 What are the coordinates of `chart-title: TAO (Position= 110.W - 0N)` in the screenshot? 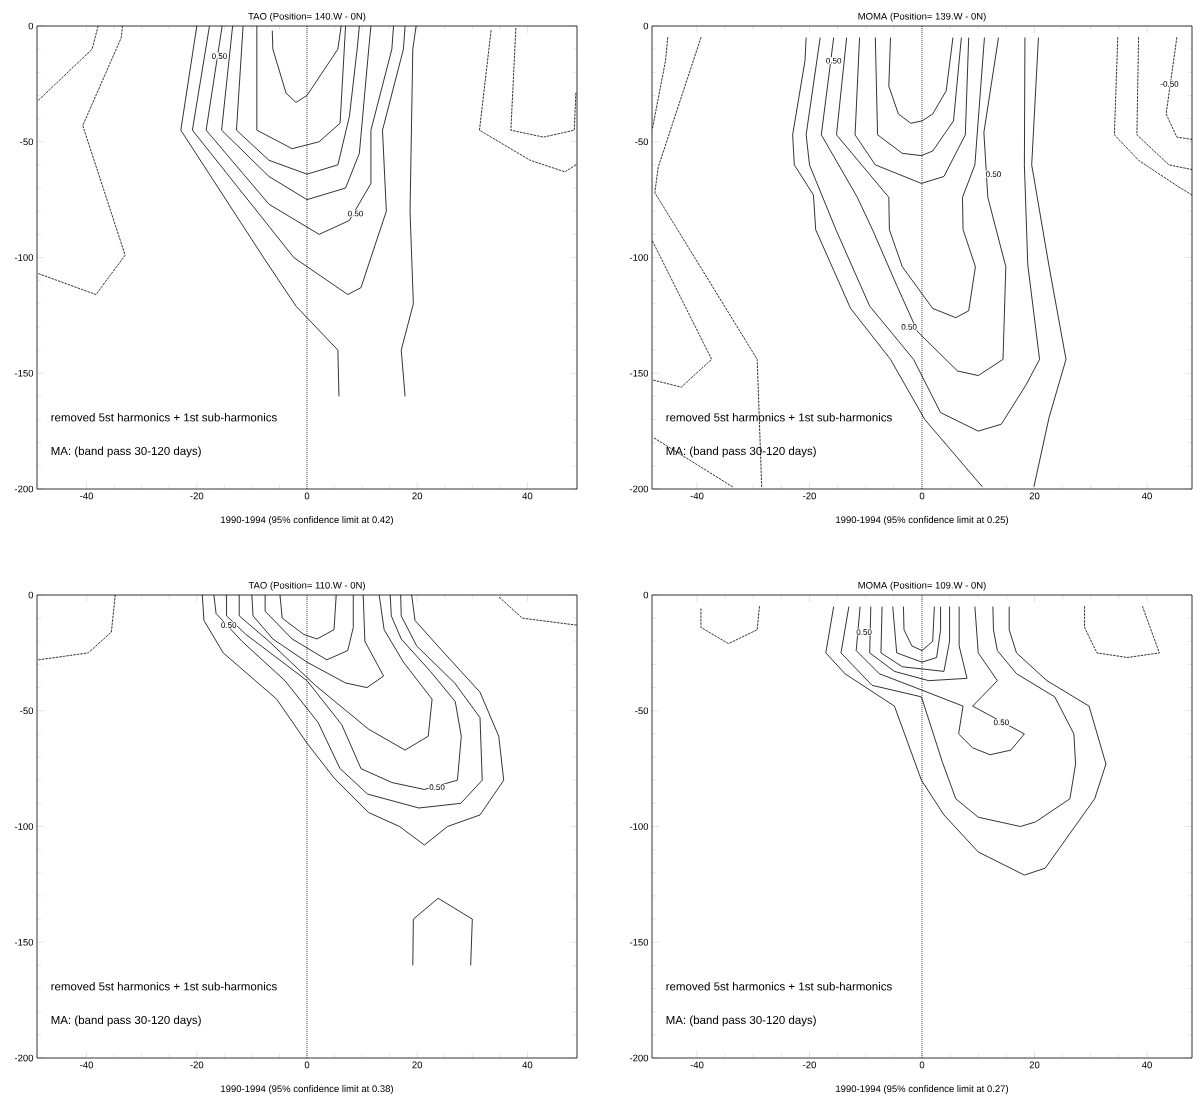 It's located at (306, 586).